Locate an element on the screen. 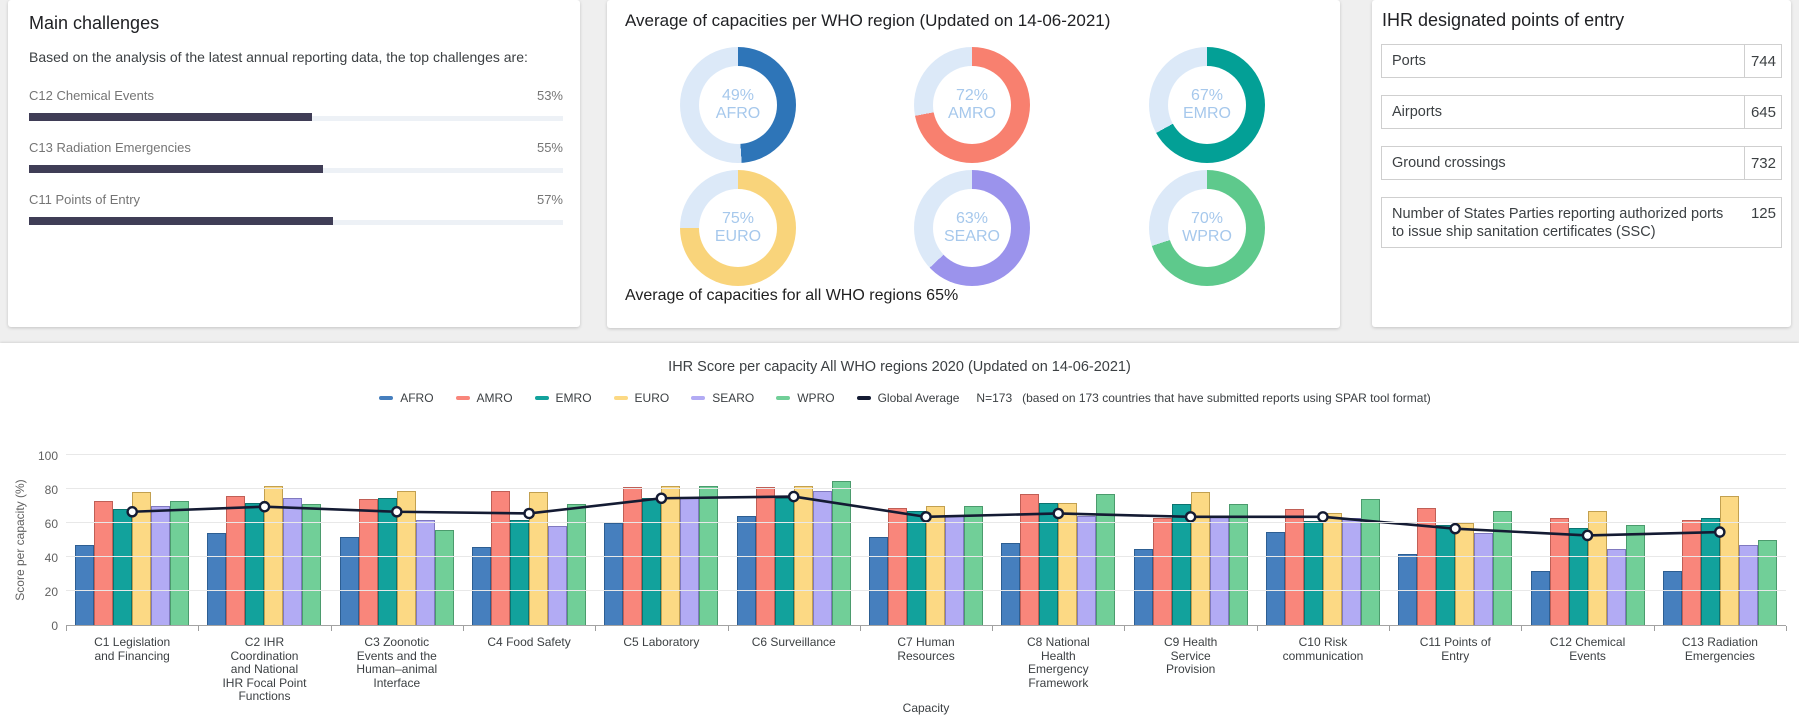 The image size is (1799, 720). legend-item-afro: AFRO is located at coordinates (406, 398).